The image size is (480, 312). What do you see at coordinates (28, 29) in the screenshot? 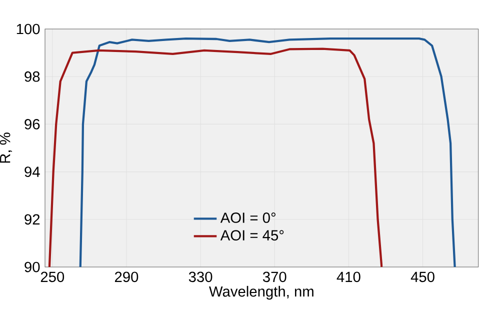
I see `y-tick-label: 100` at bounding box center [28, 29].